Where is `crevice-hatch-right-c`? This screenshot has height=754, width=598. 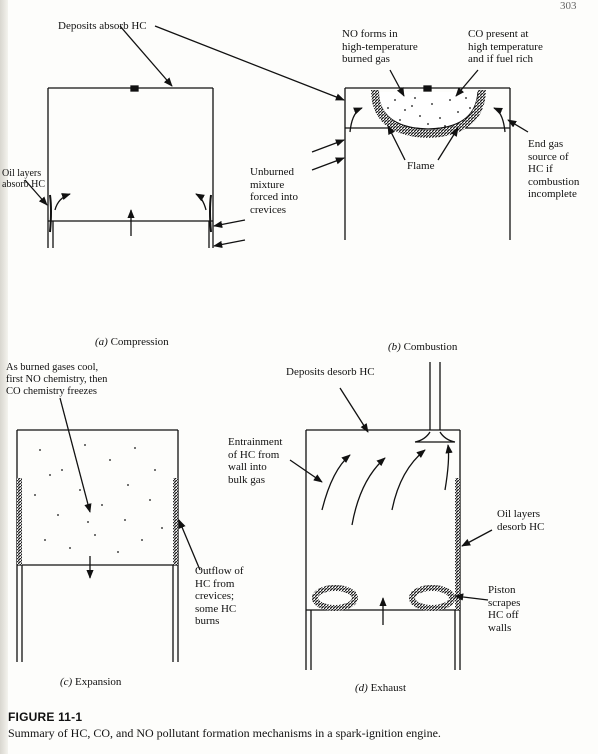 crevice-hatch-right-c is located at coordinates (175, 521).